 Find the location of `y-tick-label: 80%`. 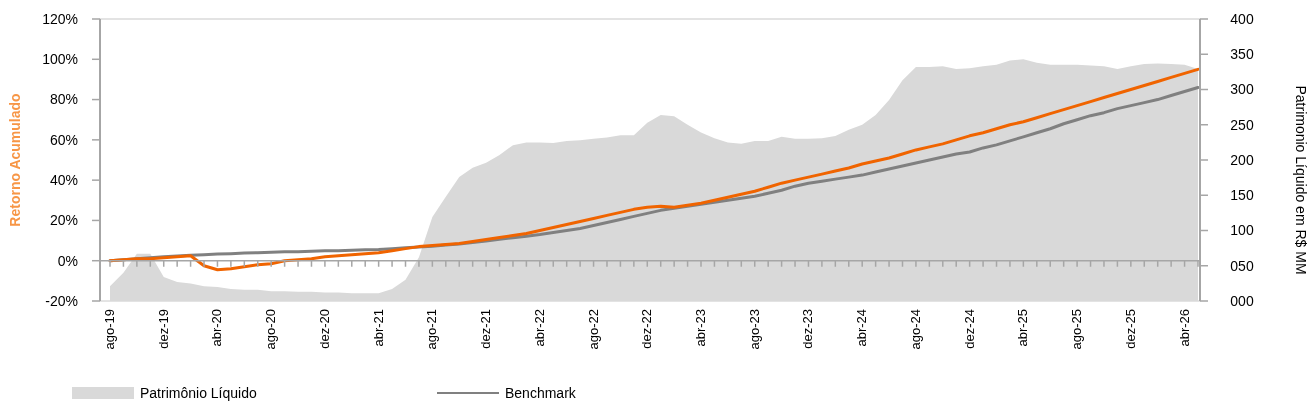

y-tick-label: 80% is located at coordinates (63, 99).